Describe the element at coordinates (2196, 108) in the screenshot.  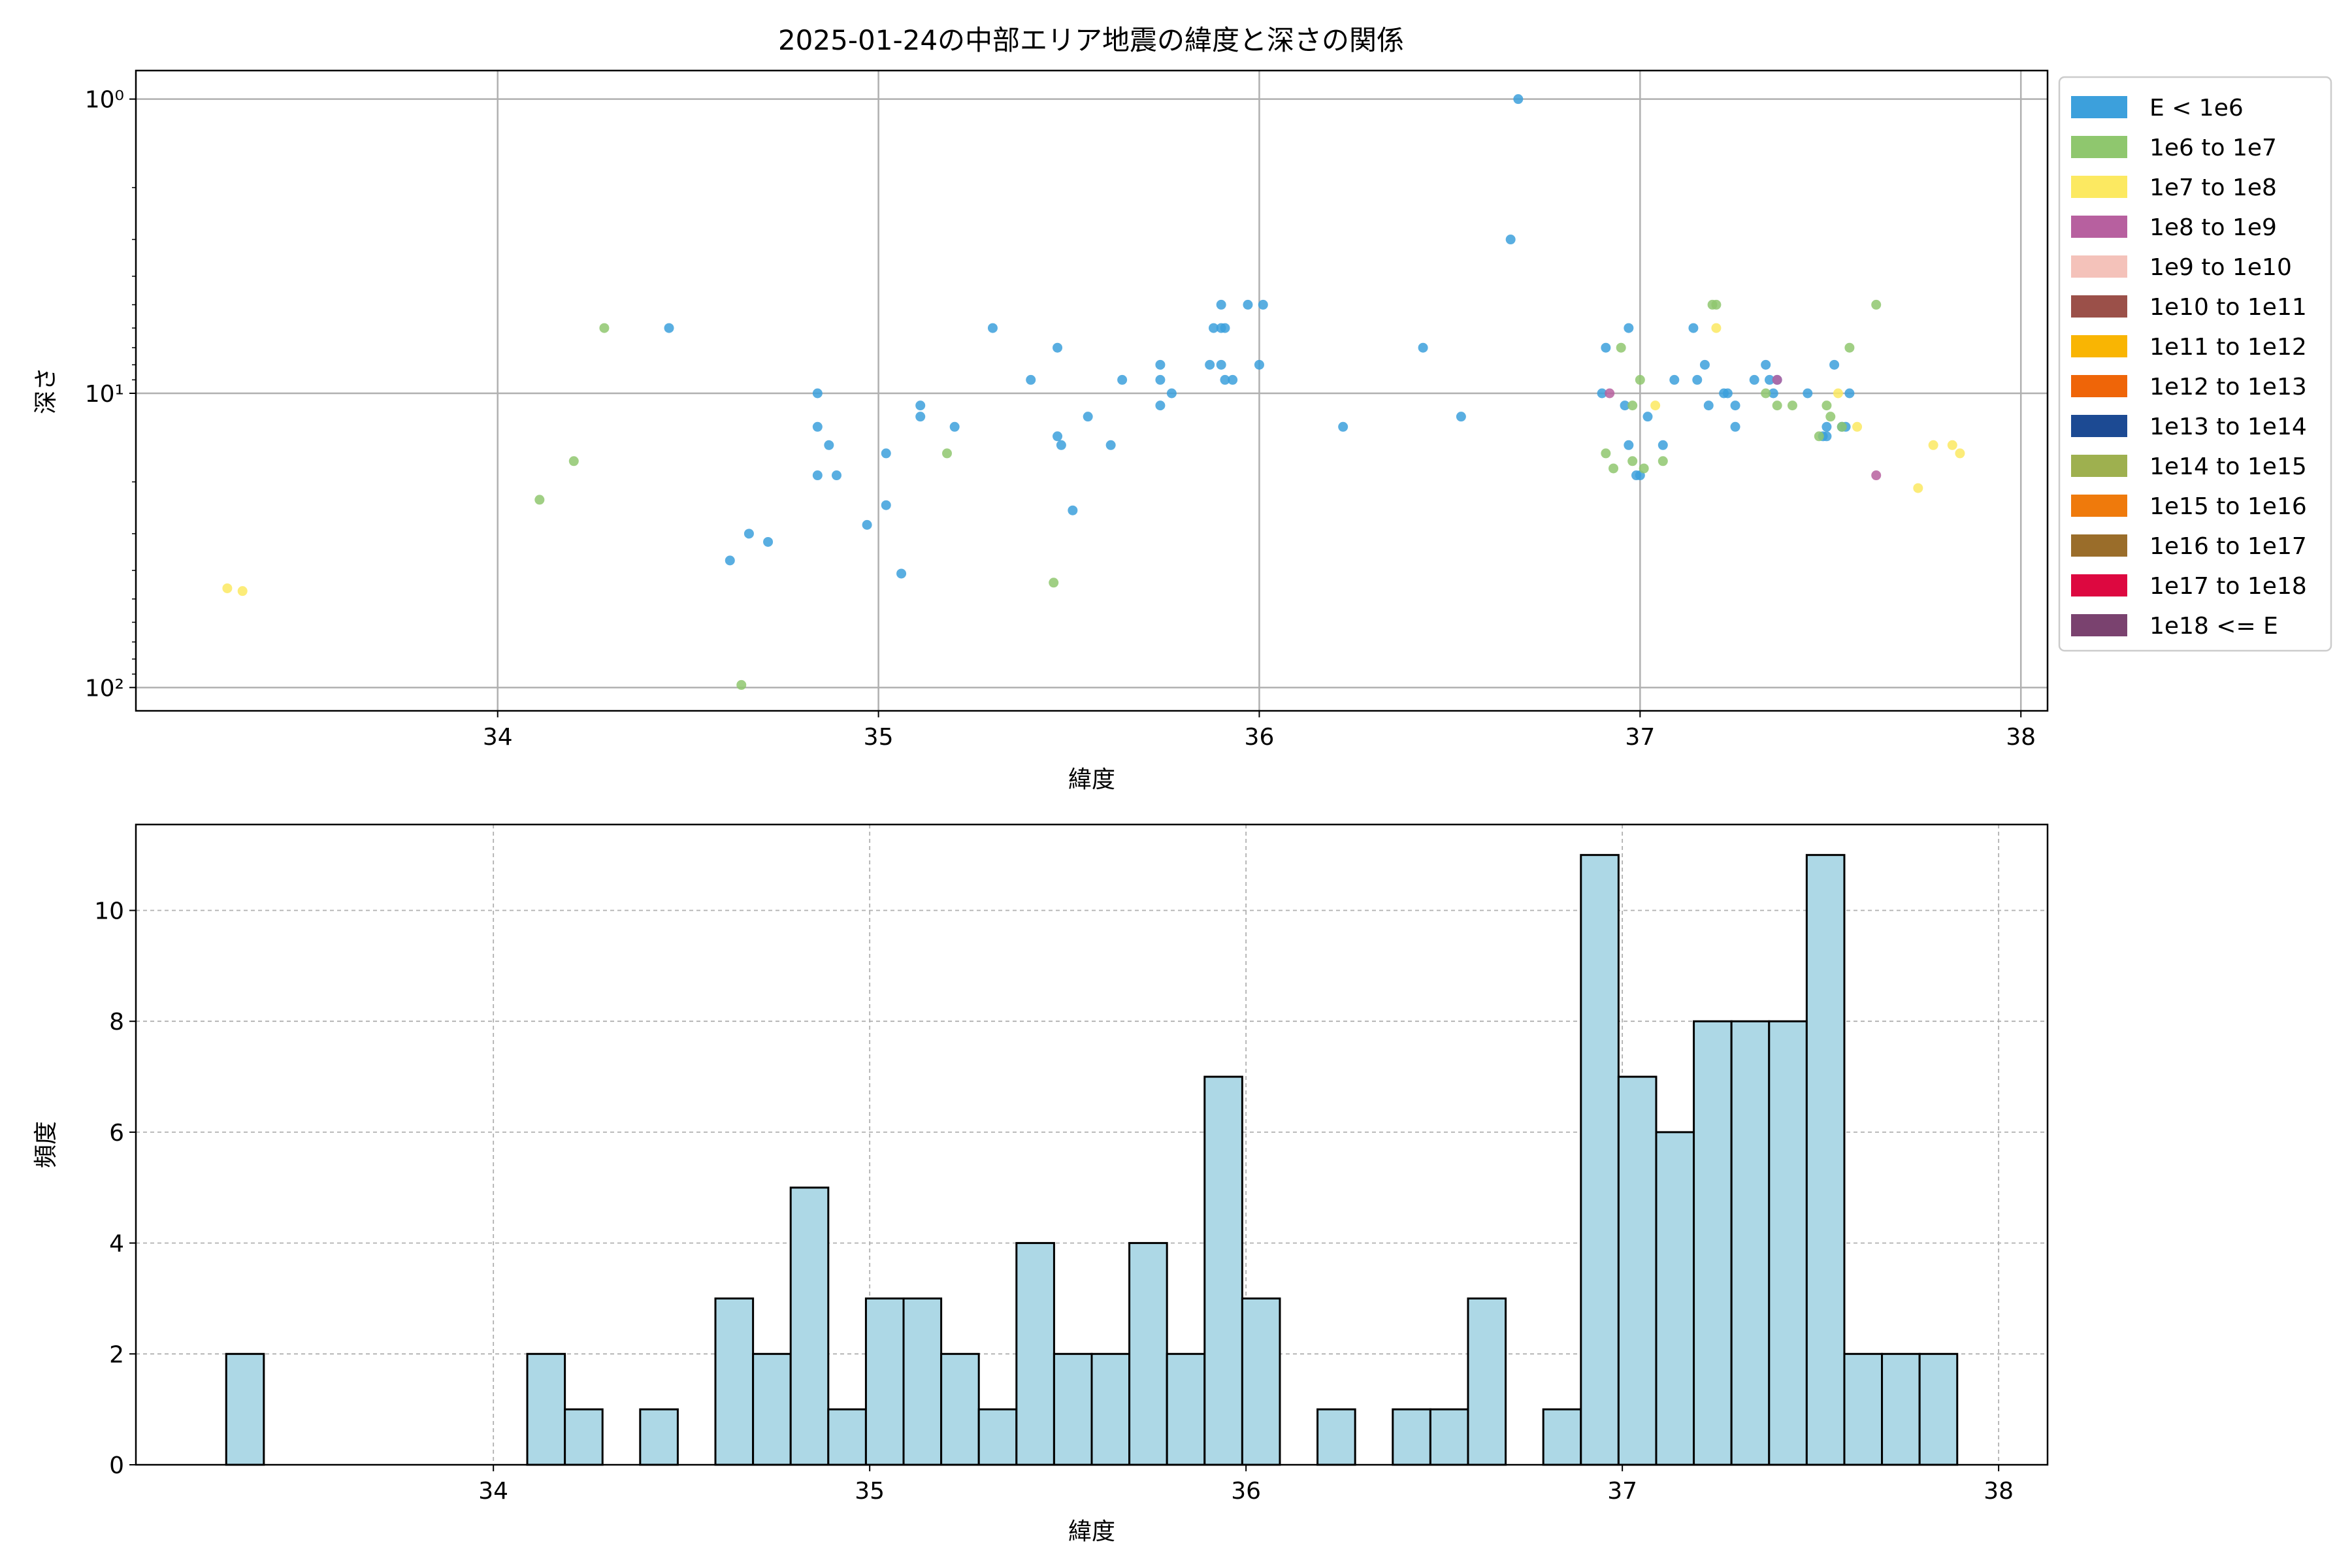
I see `legend-label: E < 1e6` at that location.